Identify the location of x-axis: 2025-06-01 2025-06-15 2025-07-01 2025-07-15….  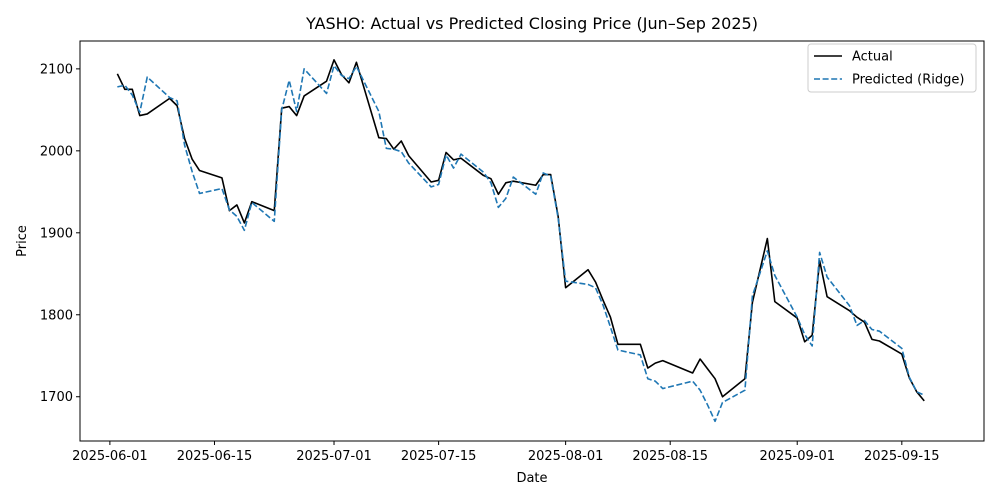
(506, 452).